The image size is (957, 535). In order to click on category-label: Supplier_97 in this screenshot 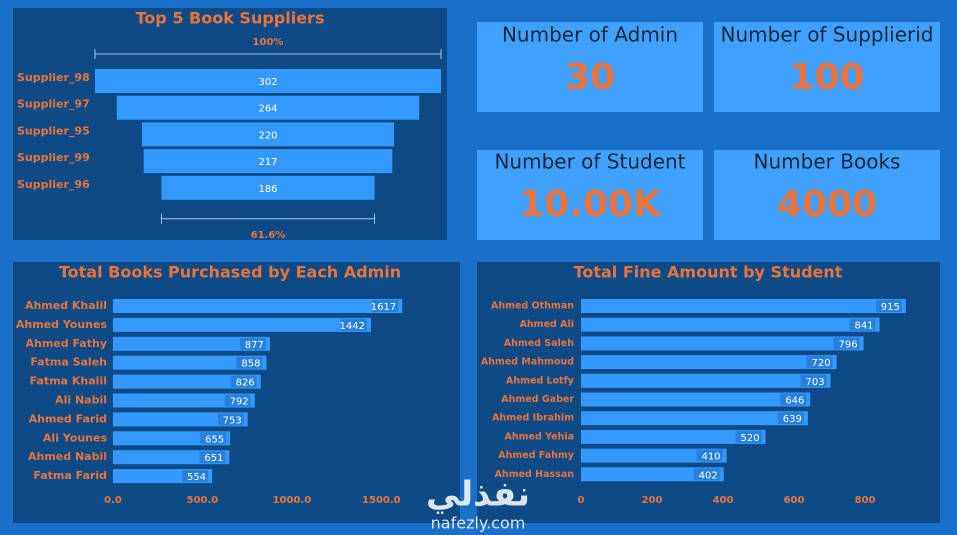, I will do `click(53, 104)`.